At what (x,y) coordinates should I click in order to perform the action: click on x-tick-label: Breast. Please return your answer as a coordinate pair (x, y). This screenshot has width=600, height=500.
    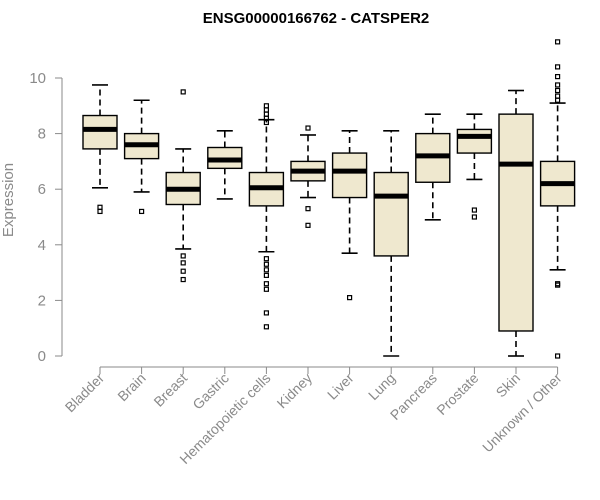
    Looking at the image, I should click on (170, 390).